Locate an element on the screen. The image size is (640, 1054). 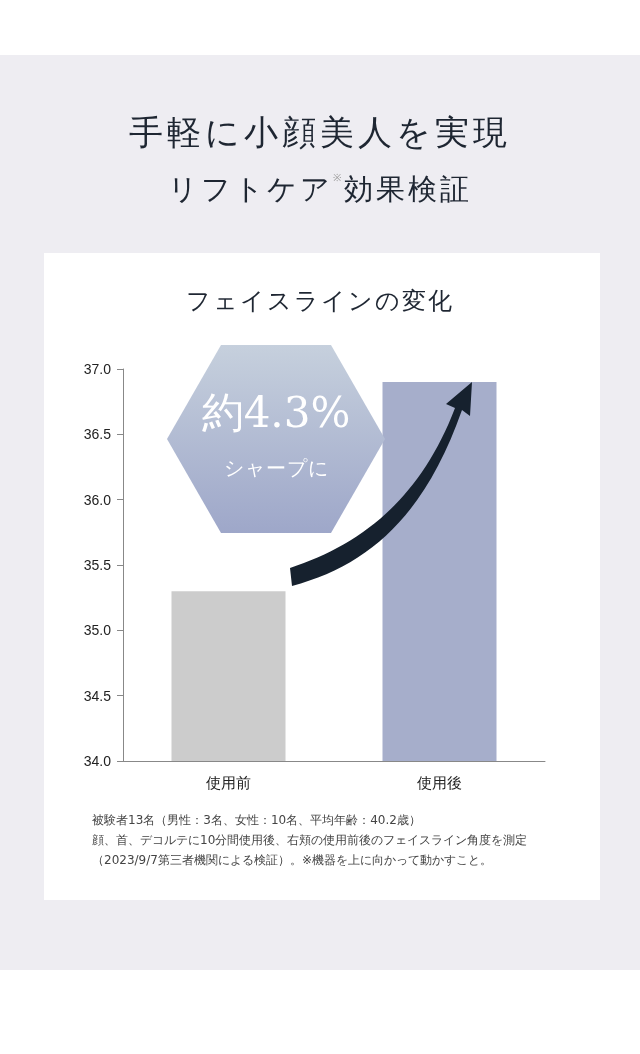
y-tick-label: 37.0 is located at coordinates (97, 369).